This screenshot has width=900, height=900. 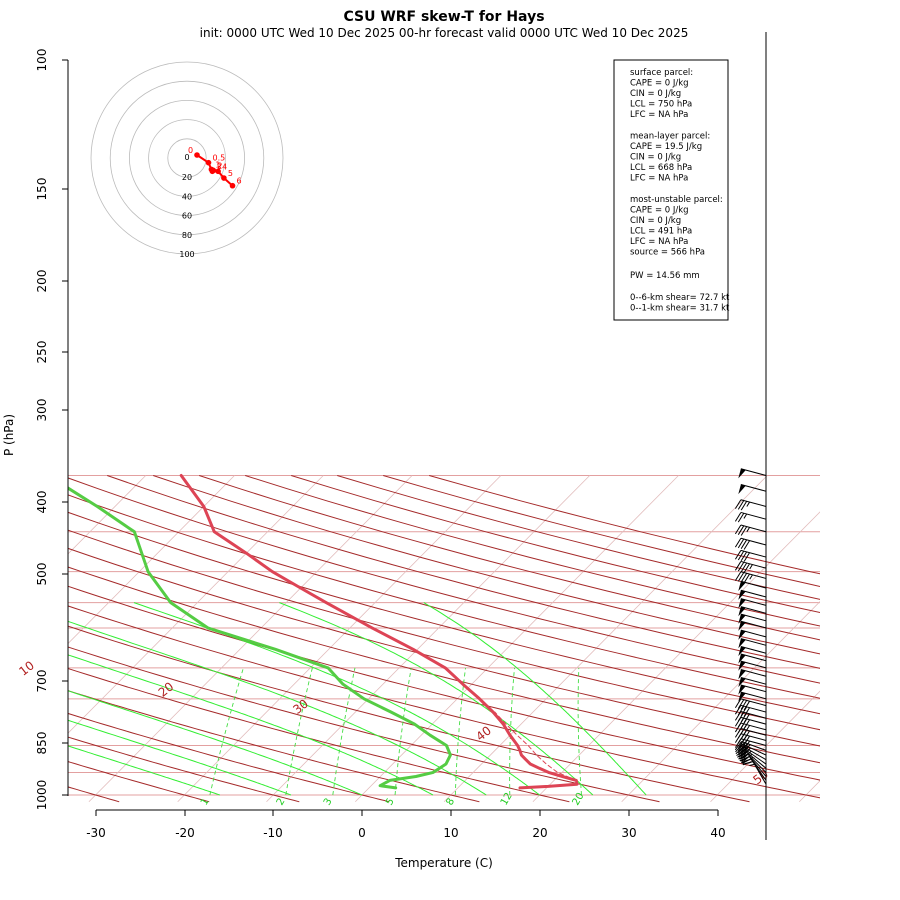 I want to click on temp-tick-20: 20, so click(x=540, y=825).